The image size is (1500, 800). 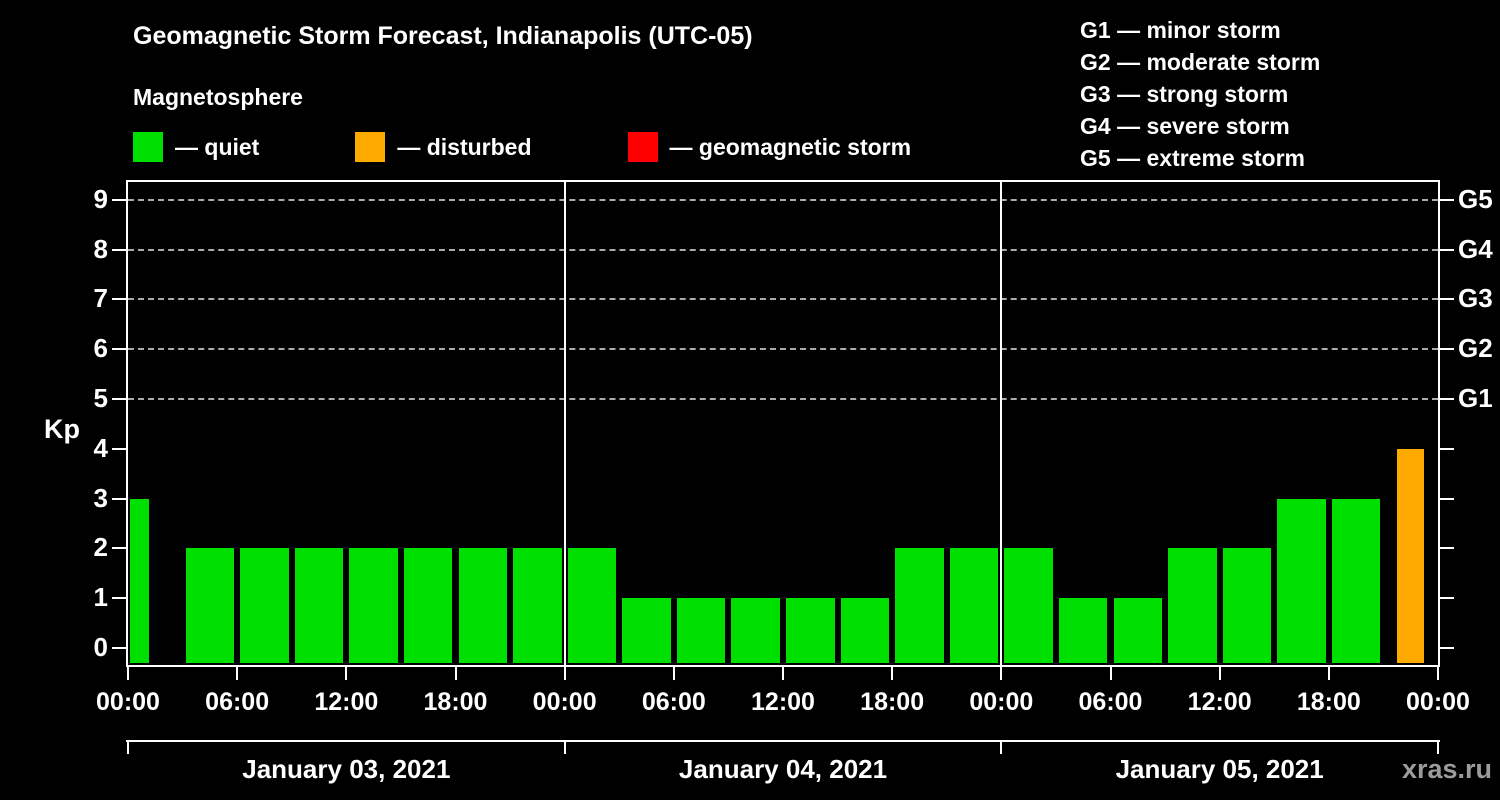 What do you see at coordinates (62, 429) in the screenshot?
I see `y-axis-label: Kp` at bounding box center [62, 429].